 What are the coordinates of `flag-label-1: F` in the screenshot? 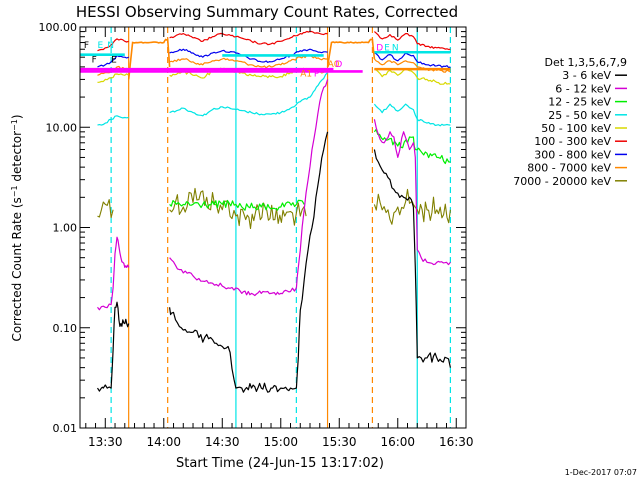 It's located at (86, 46).